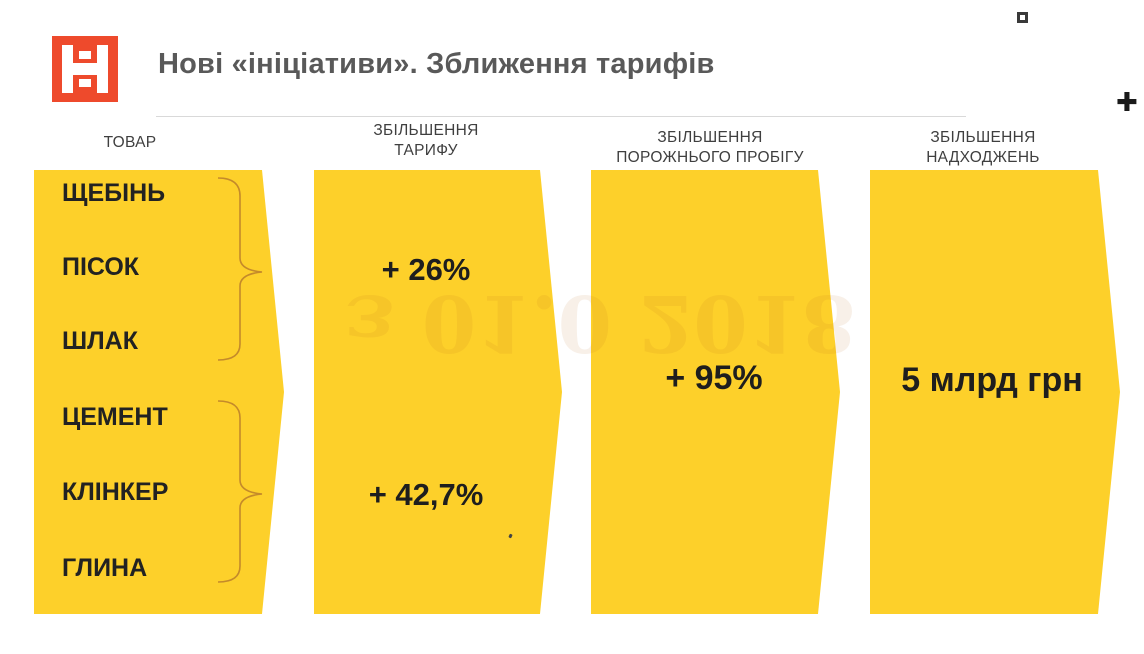 The height and width of the screenshot is (654, 1144). I want to click on tariff-header-line2: ТАРИФУ, so click(426, 150).